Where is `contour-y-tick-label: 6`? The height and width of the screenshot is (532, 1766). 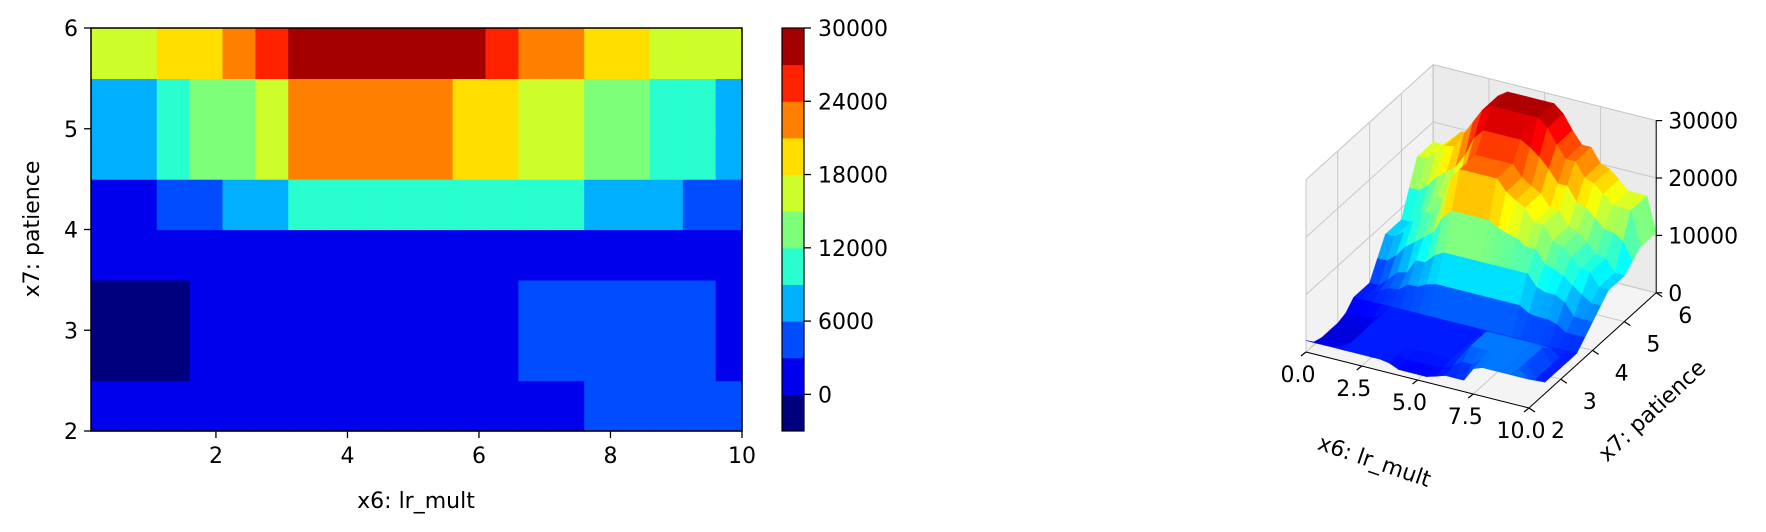 contour-y-tick-label: 6 is located at coordinates (71, 29).